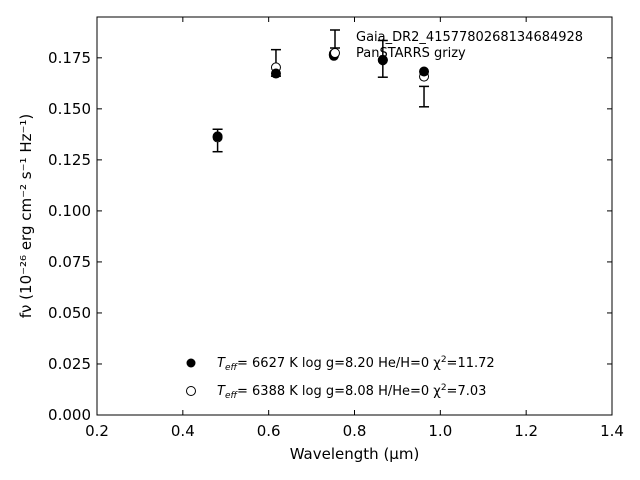 This screenshot has height=480, width=640. What do you see at coordinates (469, 37) in the screenshot?
I see `legend-label-gaia: Gaia_DR2_4157780268134684928` at bounding box center [469, 37].